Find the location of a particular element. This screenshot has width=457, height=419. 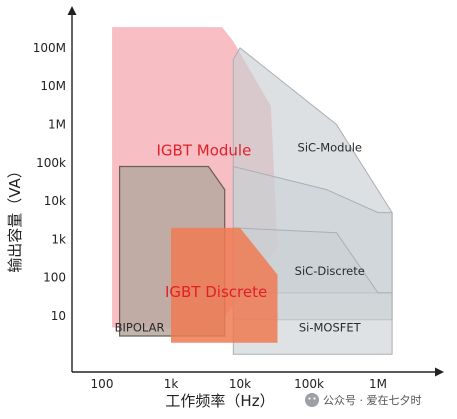

label-igbt-module: IGBT Module is located at coordinates (204, 150).